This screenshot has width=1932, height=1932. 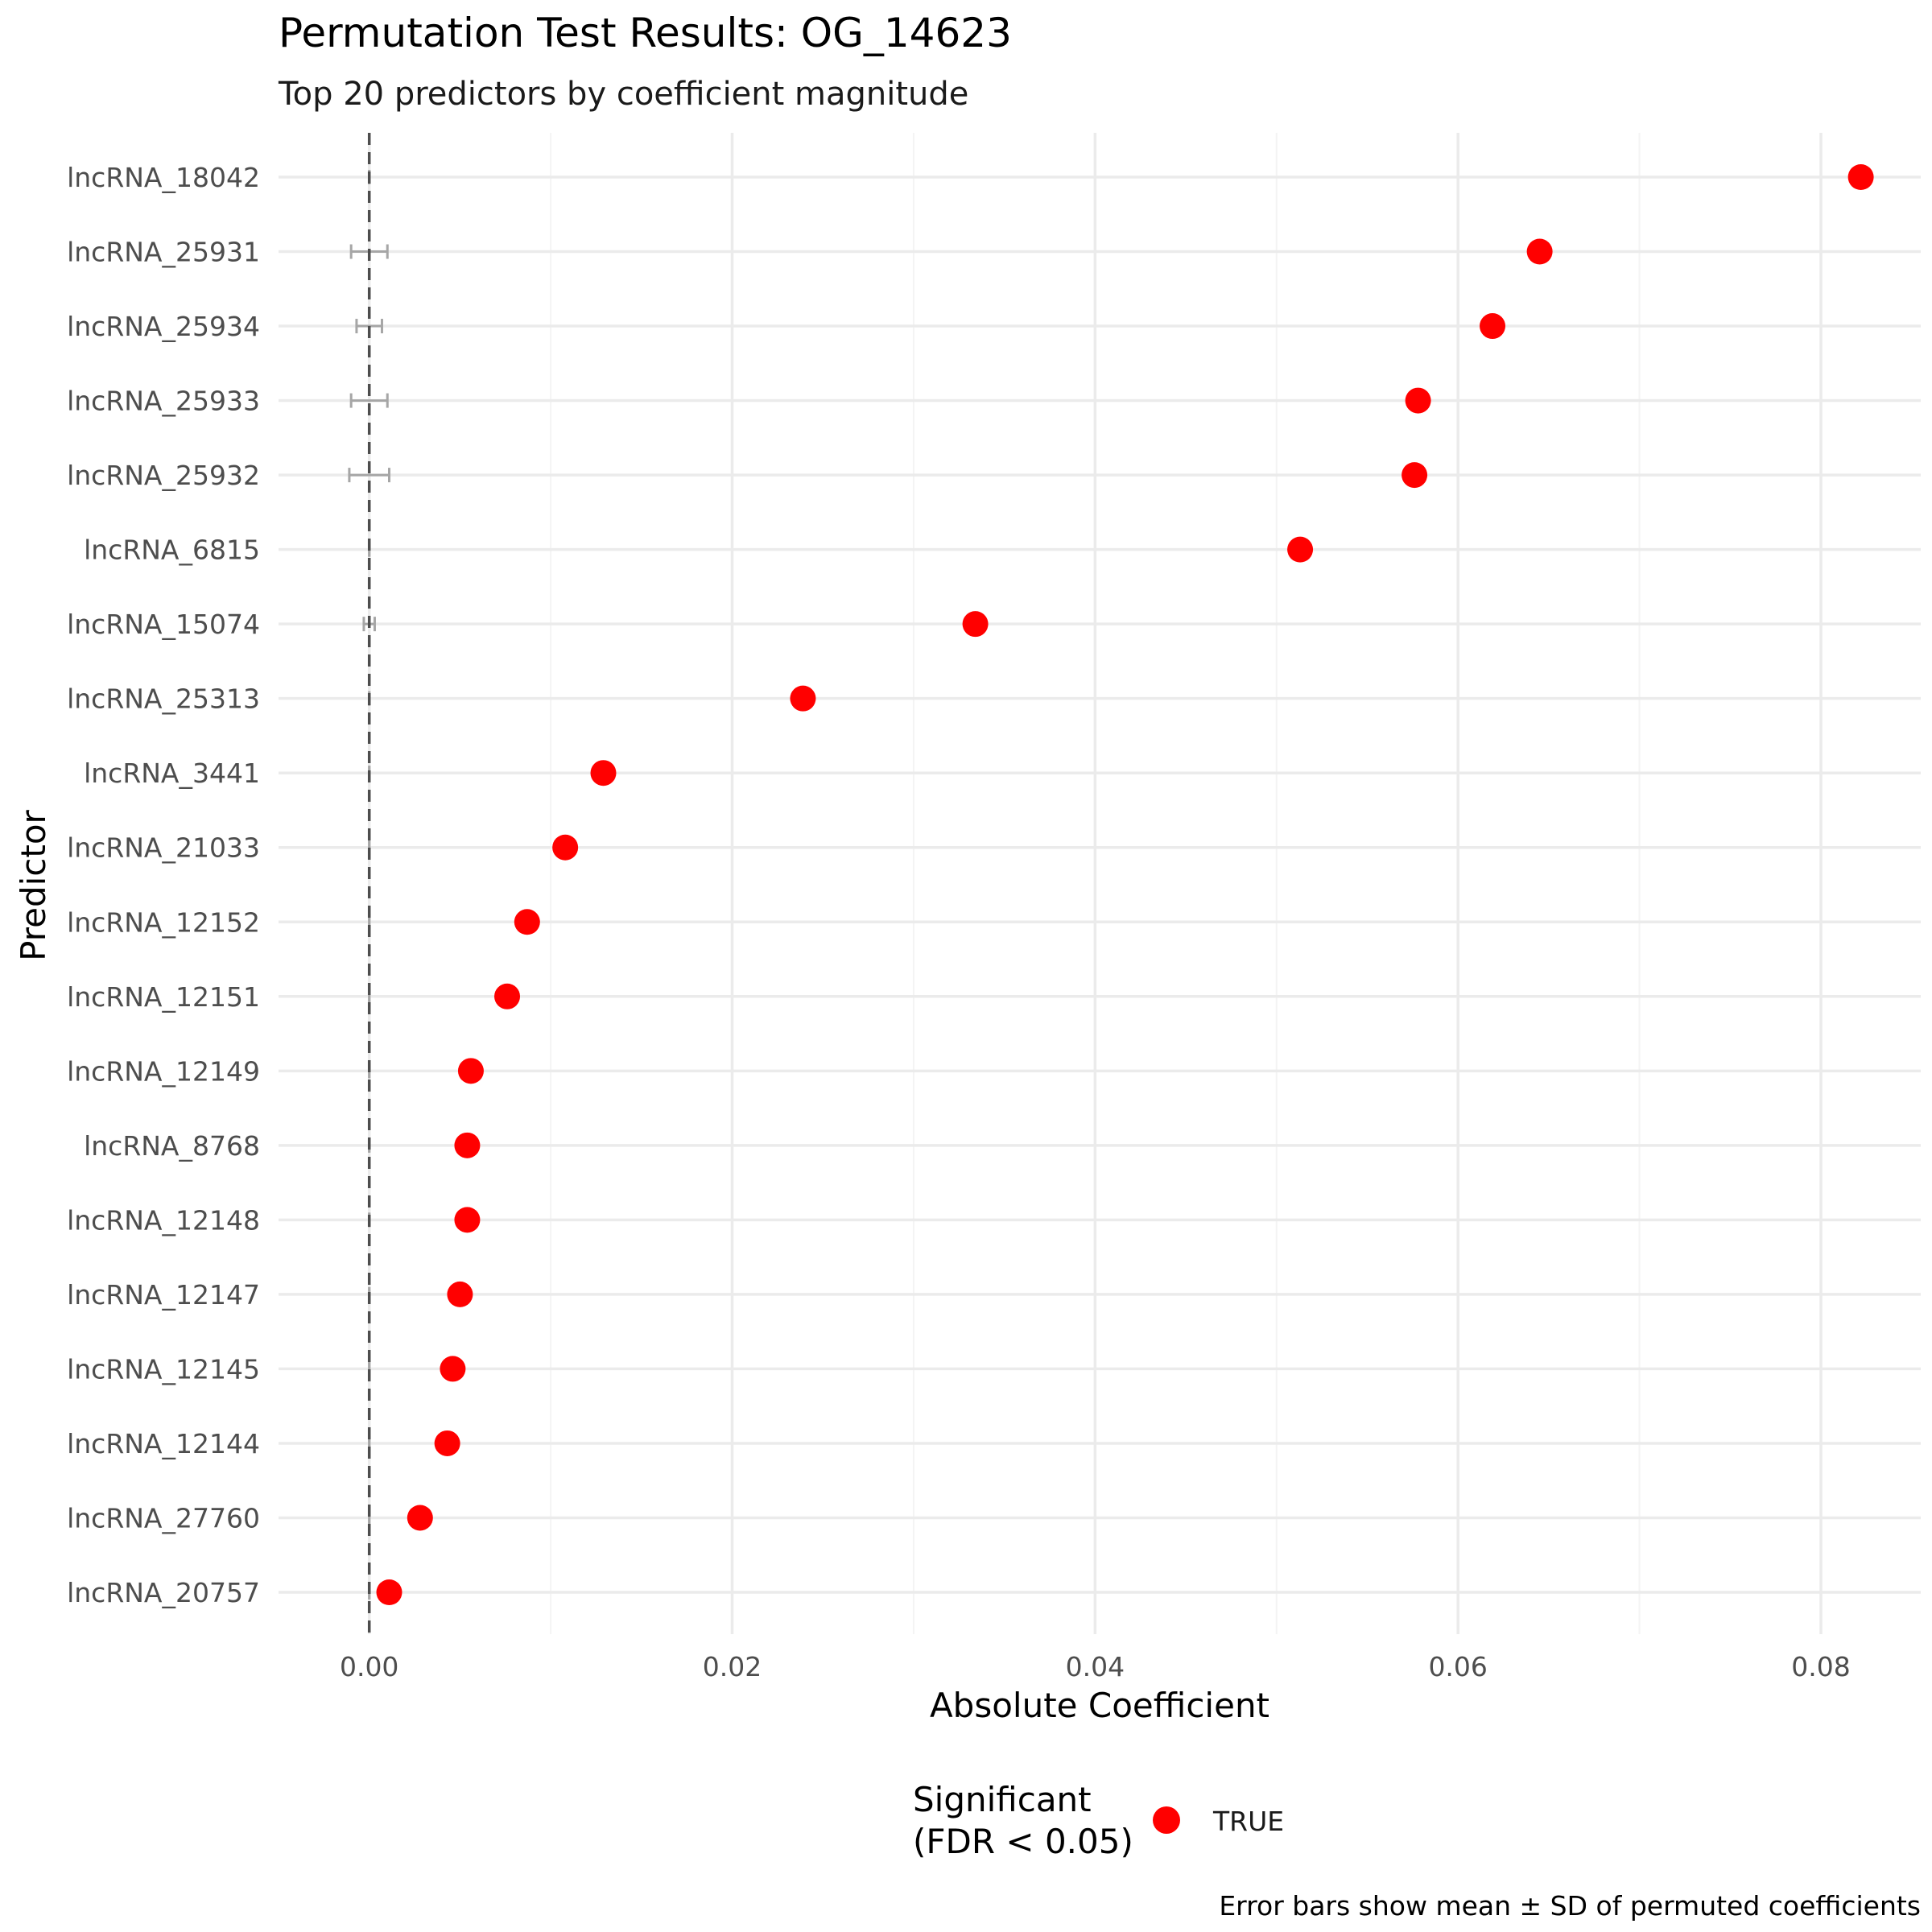 I want to click on y-axis-title: Predictor, so click(x=33, y=885).